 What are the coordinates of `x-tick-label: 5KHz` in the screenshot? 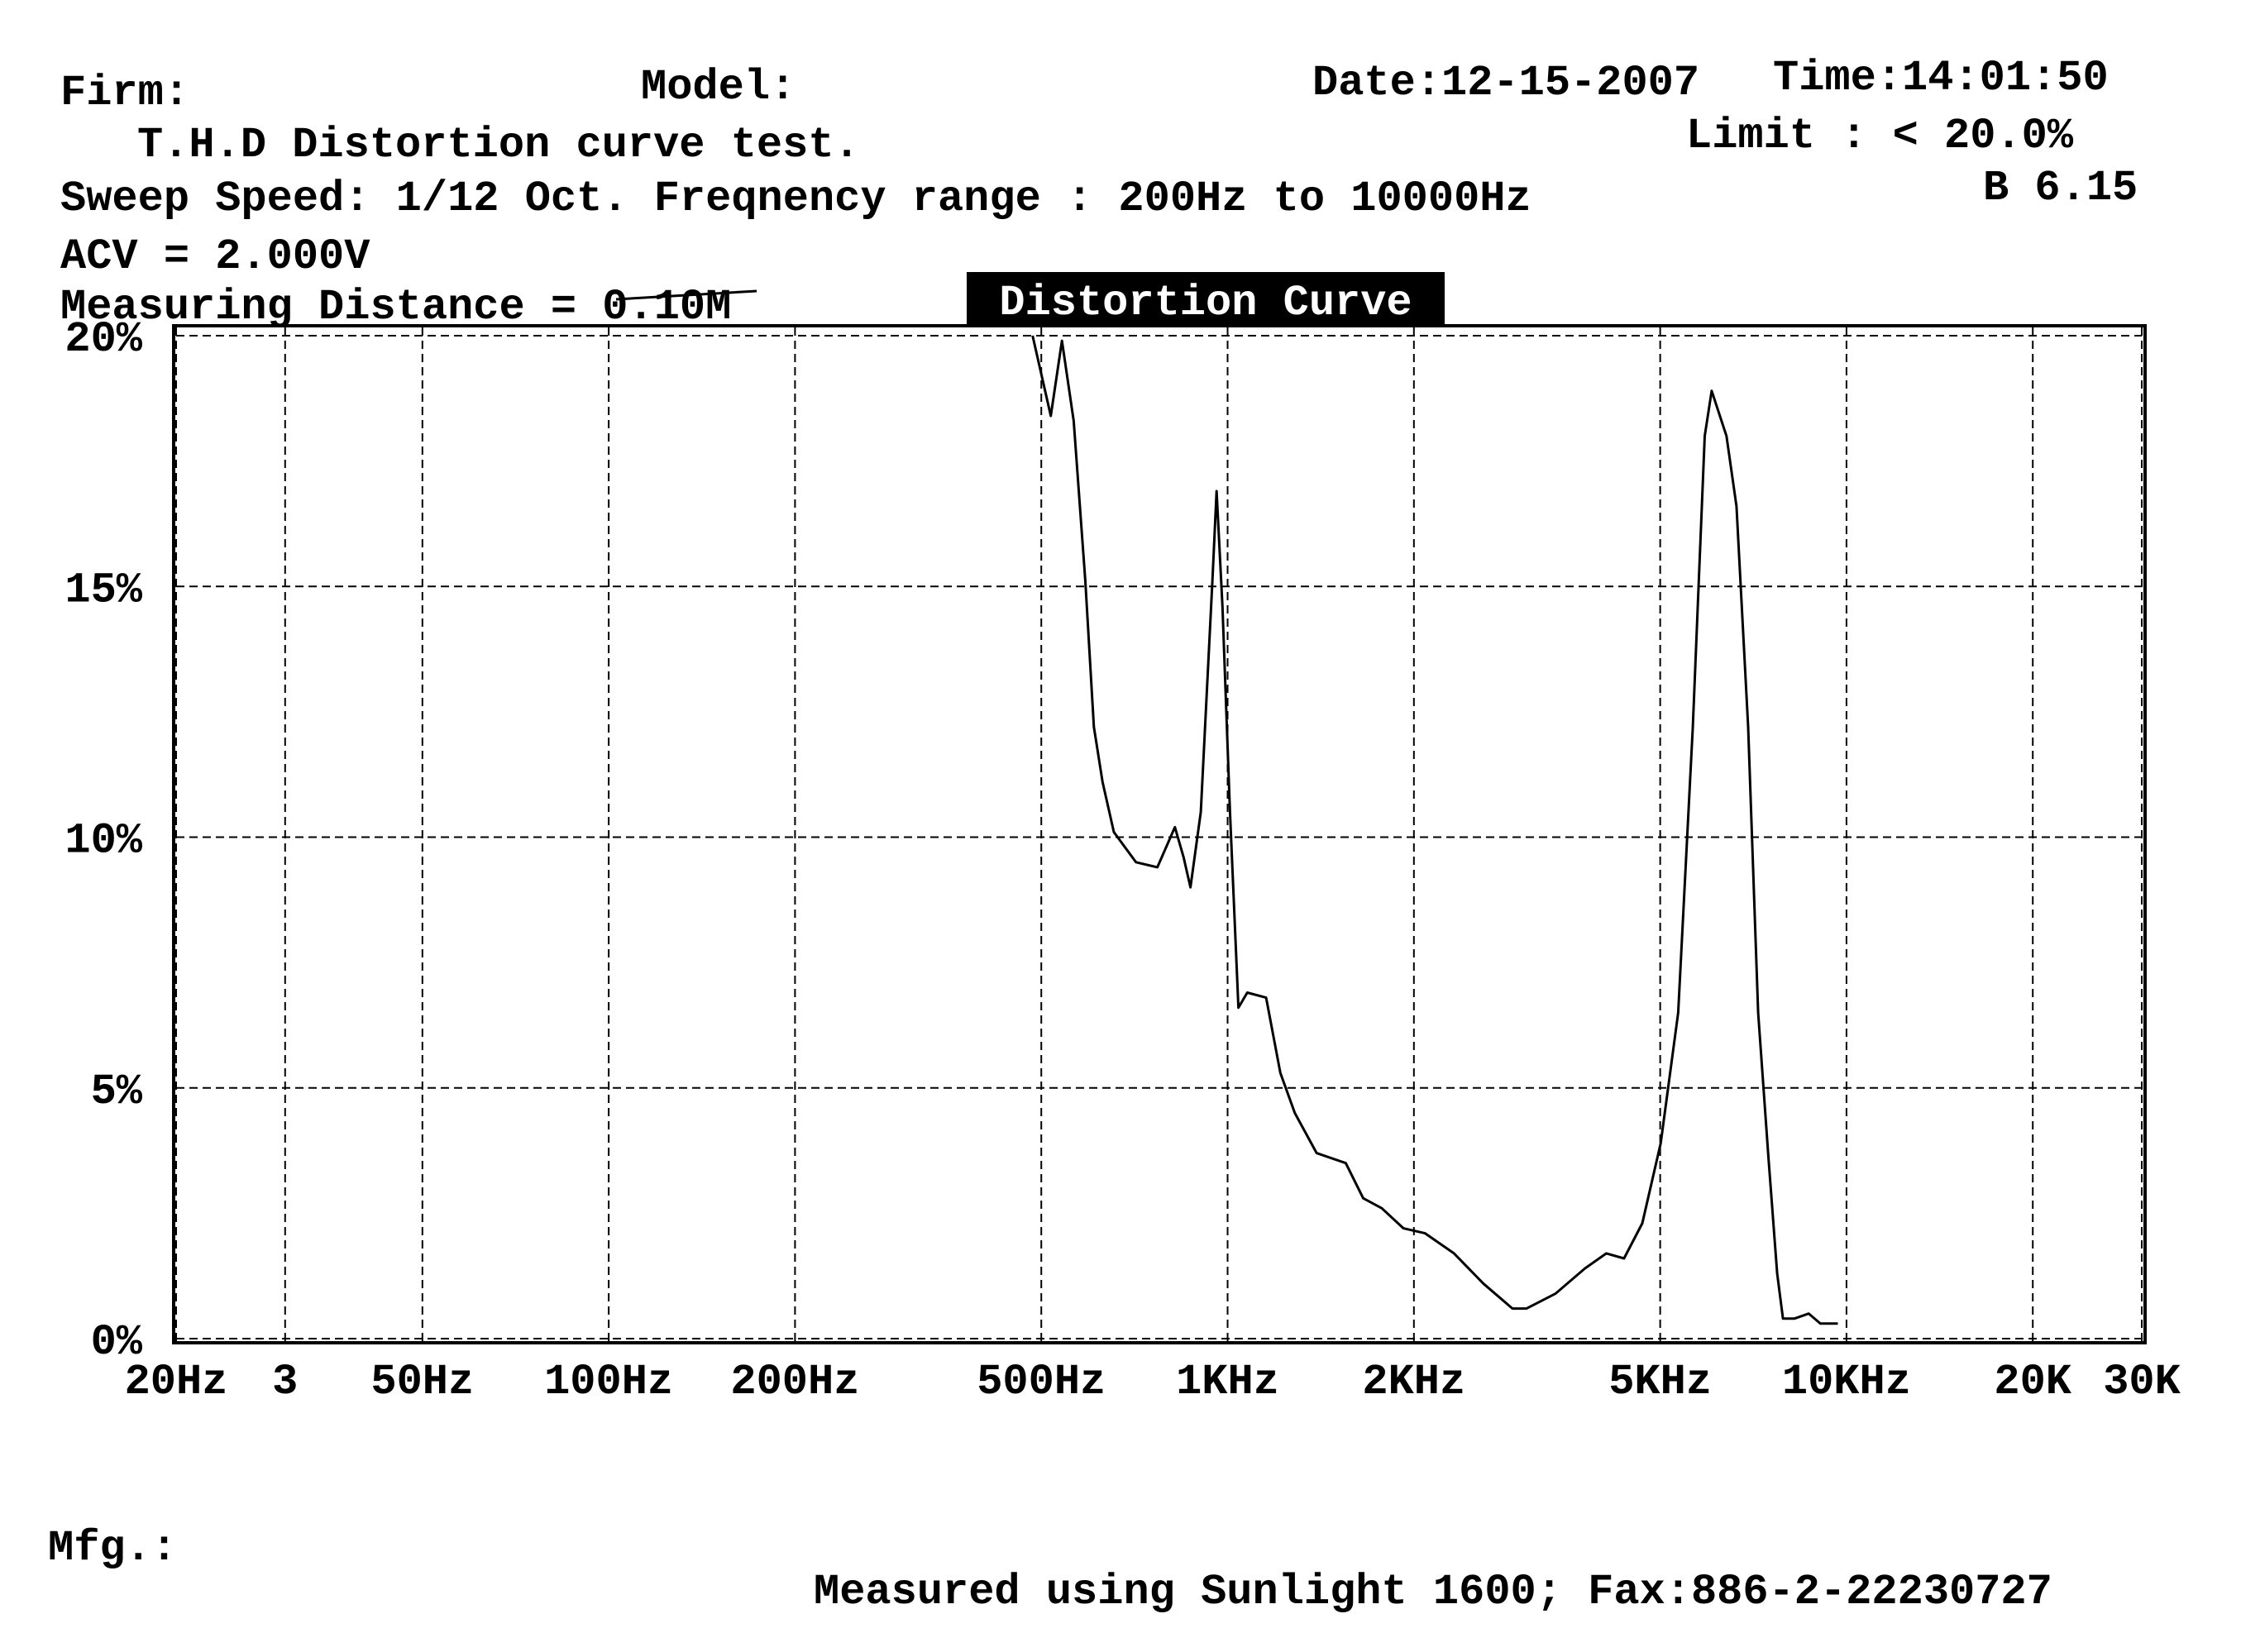 It's located at (1660, 1382).